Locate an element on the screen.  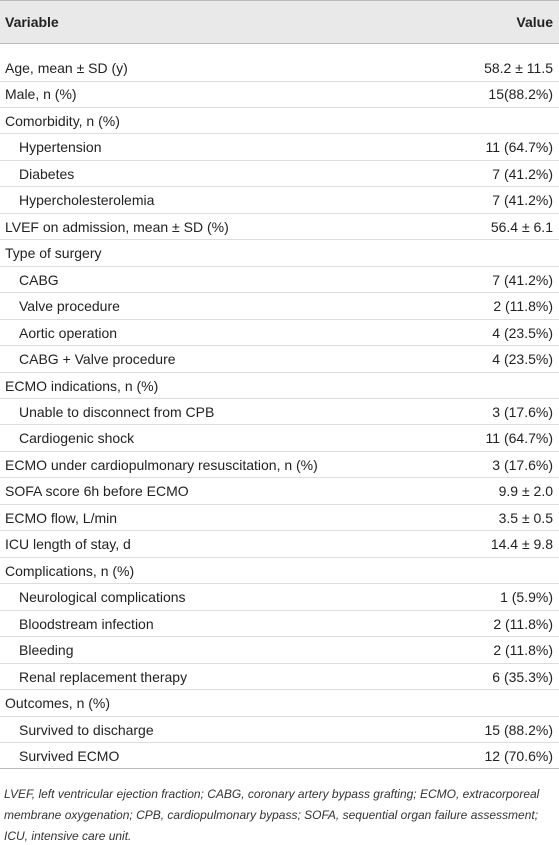
table-row: Comorbidity, n (%) is located at coordinates (279, 121).